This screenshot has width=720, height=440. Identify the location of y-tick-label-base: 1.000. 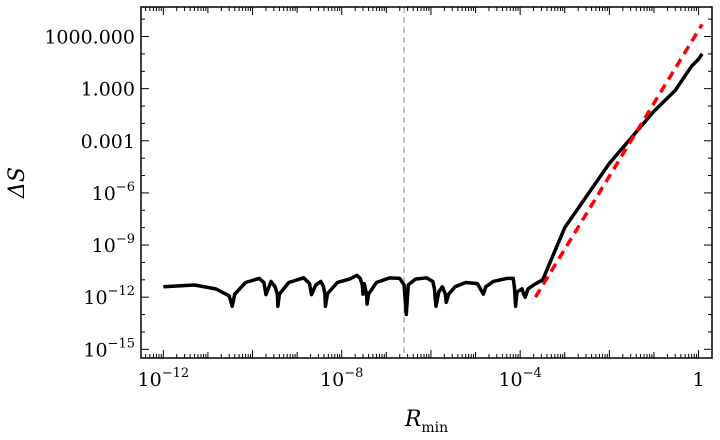
(108, 90).